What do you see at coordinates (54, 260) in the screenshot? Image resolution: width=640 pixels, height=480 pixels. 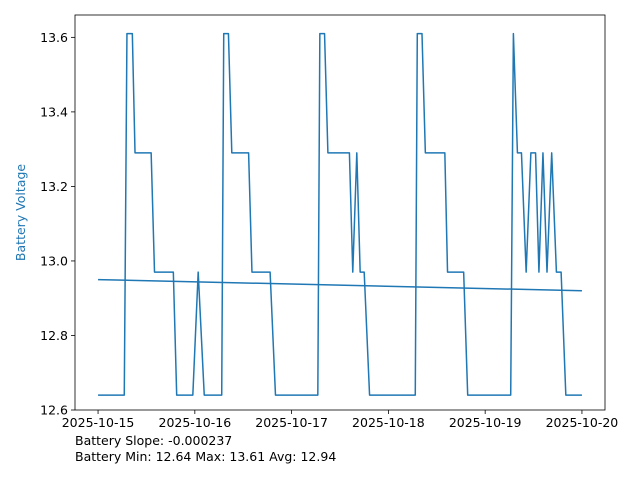 I see `y-tick-label: 13.0` at bounding box center [54, 260].